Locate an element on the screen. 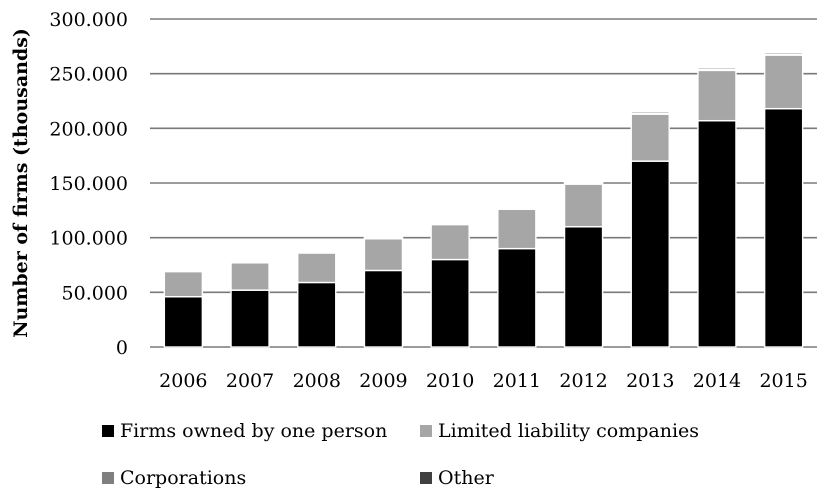 This screenshot has width=819, height=495. legend-label: Other is located at coordinates (466, 478).